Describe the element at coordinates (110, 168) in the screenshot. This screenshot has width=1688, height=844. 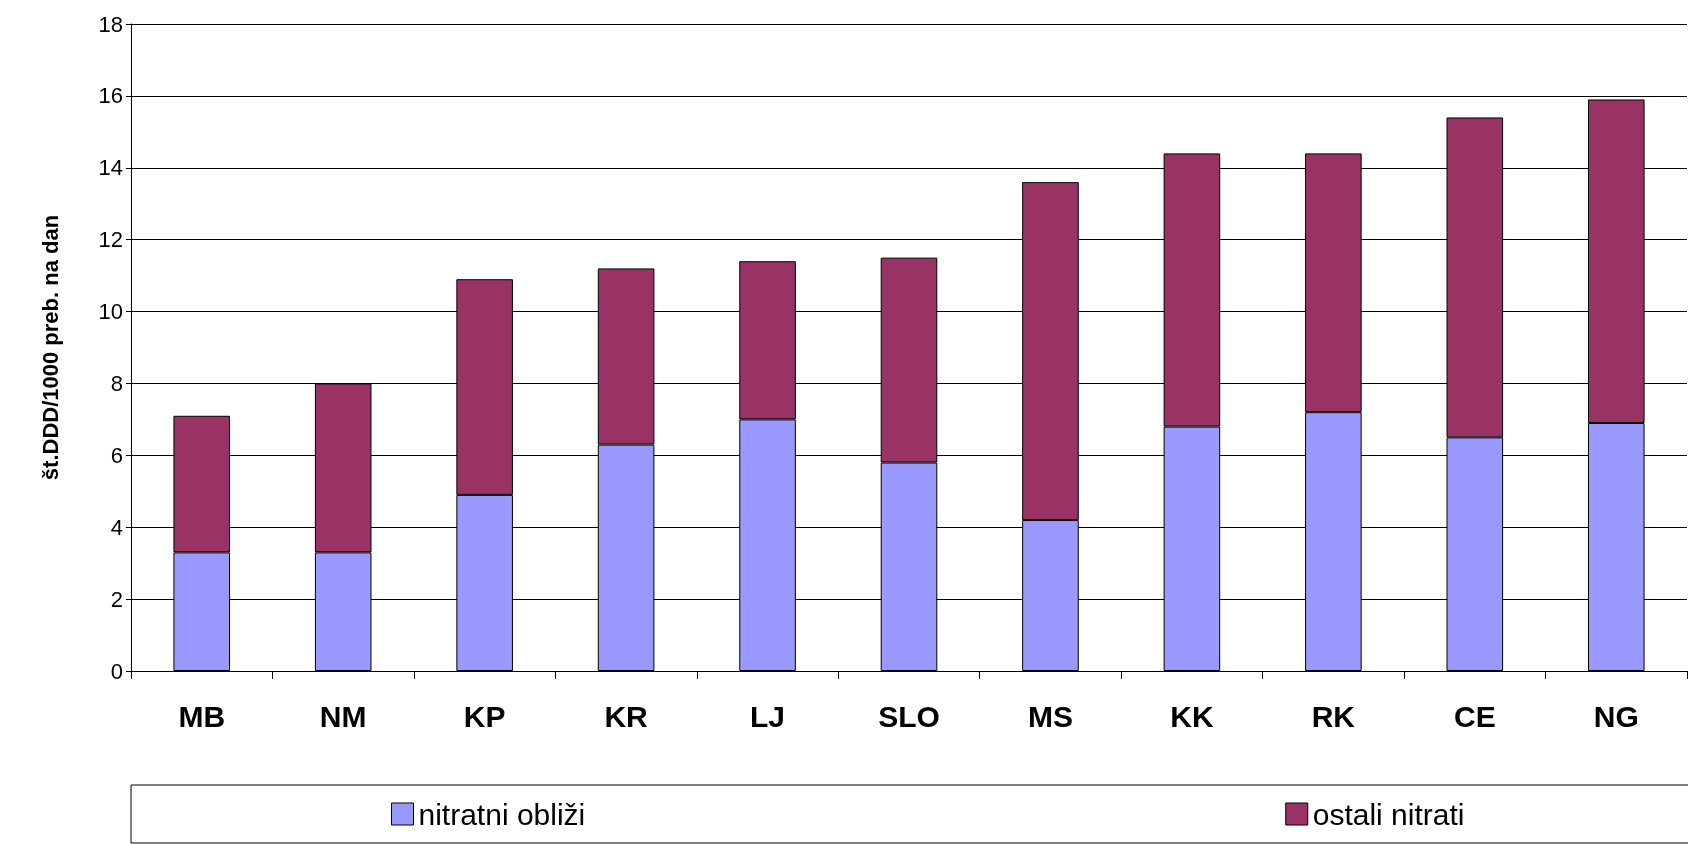
I see `y-tick-label: 14` at that location.